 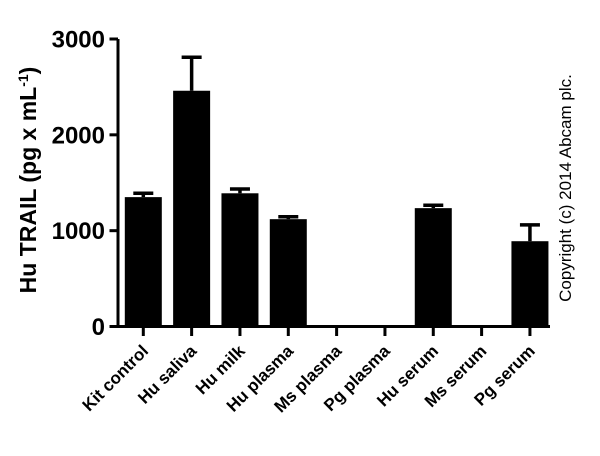 I want to click on bar-hu-plasma, so click(x=288, y=273).